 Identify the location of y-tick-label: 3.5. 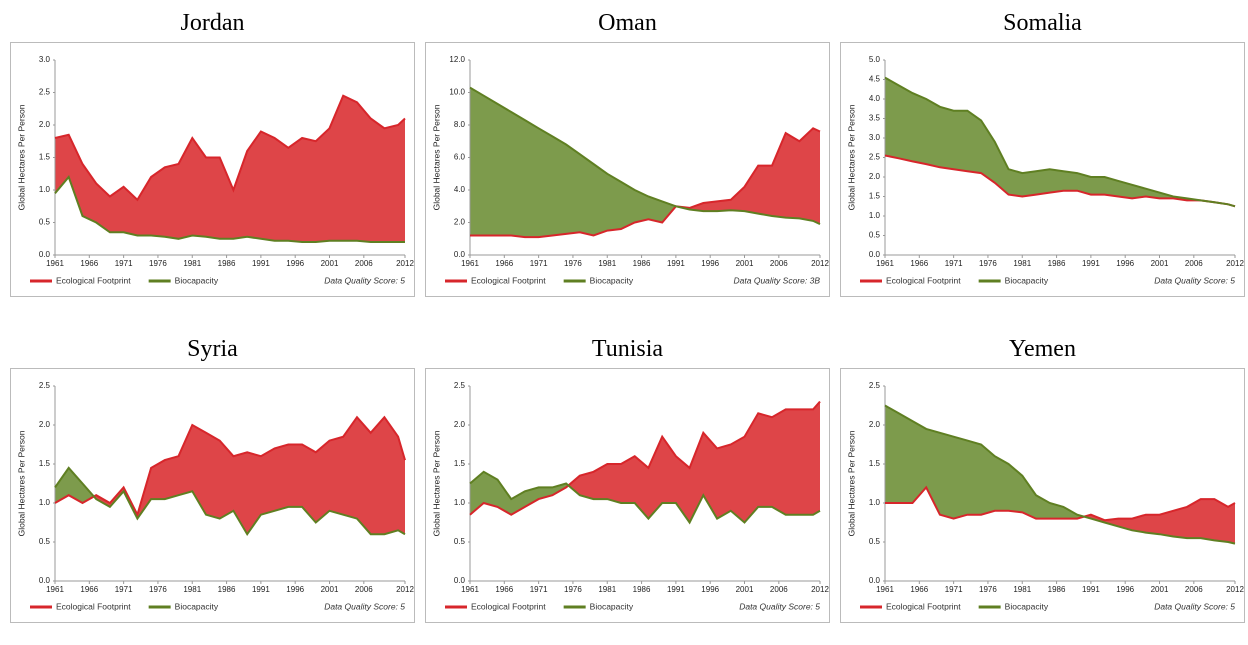
(875, 118).